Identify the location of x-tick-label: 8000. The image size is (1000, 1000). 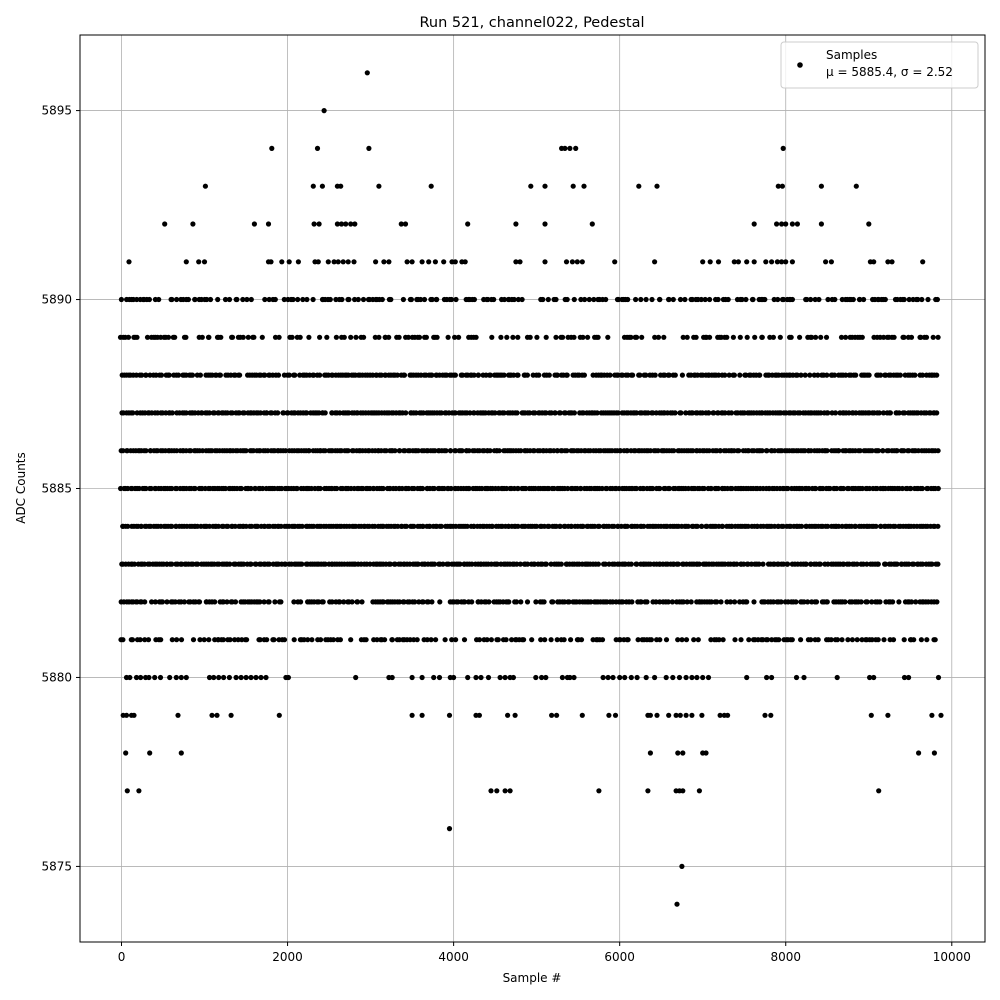
(785, 957).